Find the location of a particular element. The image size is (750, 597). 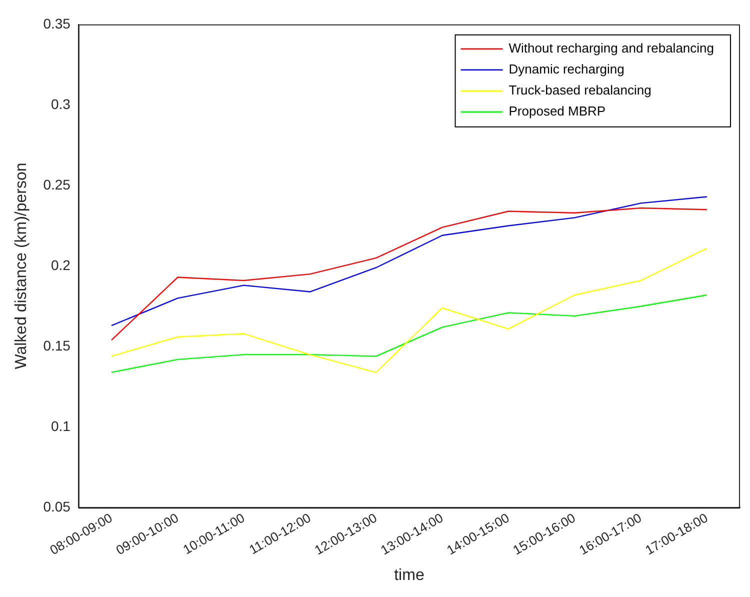

y-tick-label: 0.1 is located at coordinates (60, 426).